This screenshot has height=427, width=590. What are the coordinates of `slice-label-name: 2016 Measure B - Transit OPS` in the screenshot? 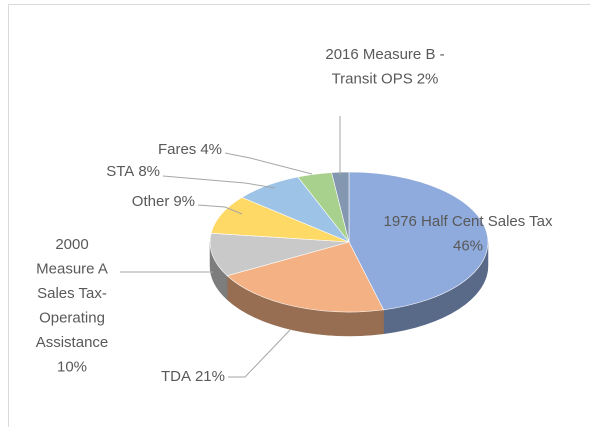 It's located at (384, 67).